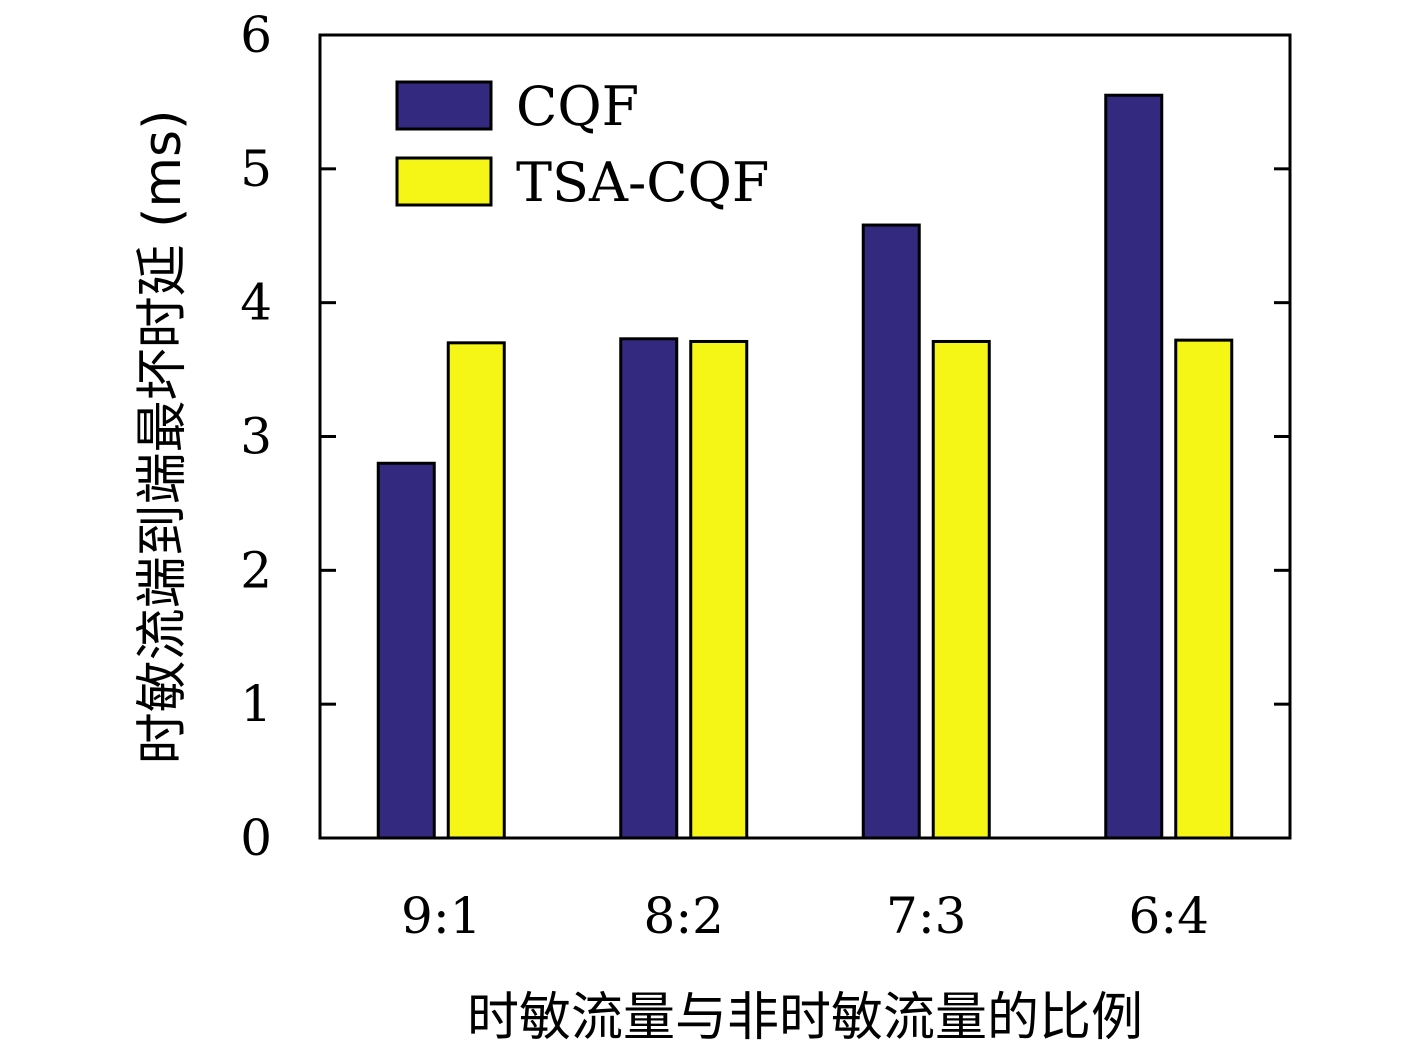  Describe the element at coordinates (256, 35) in the screenshot. I see `y-tick-label-6: 6` at that location.